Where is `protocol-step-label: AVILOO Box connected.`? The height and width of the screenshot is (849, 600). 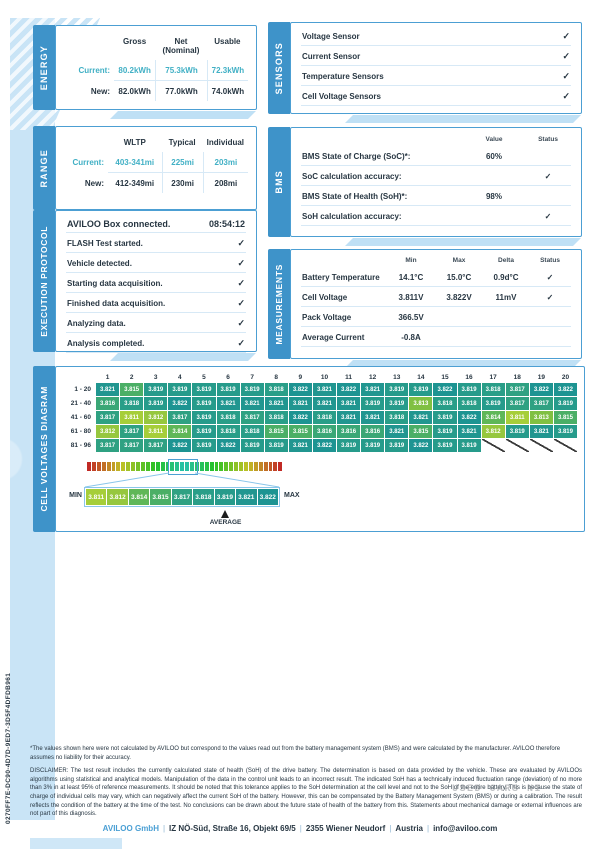 protocol-step-label: AVILOO Box connected. is located at coordinates (119, 223).